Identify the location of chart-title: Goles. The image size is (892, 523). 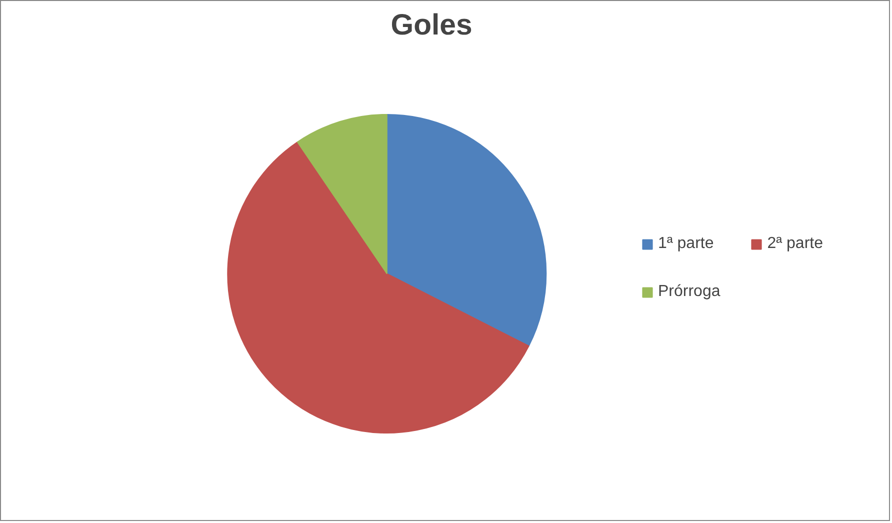
(431, 25).